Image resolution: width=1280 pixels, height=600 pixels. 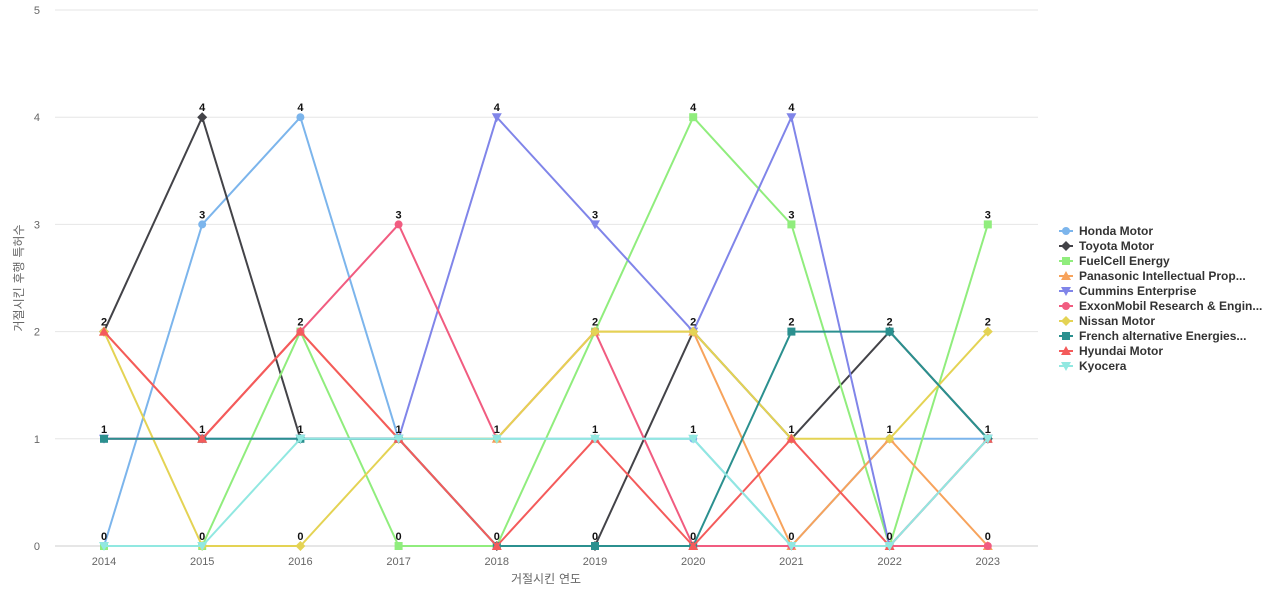 I want to click on y-tick-label: 2, so click(x=37, y=333).